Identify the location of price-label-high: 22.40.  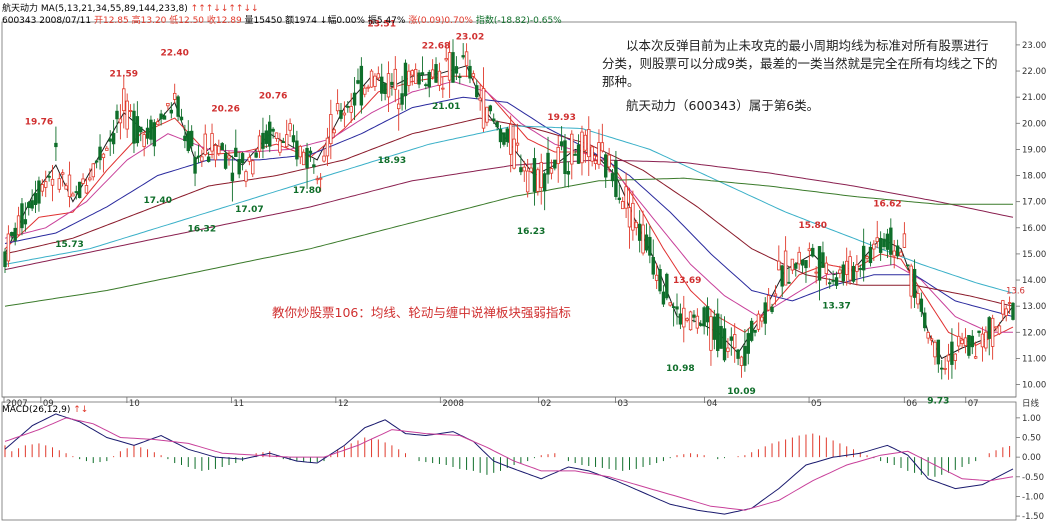
(174, 54).